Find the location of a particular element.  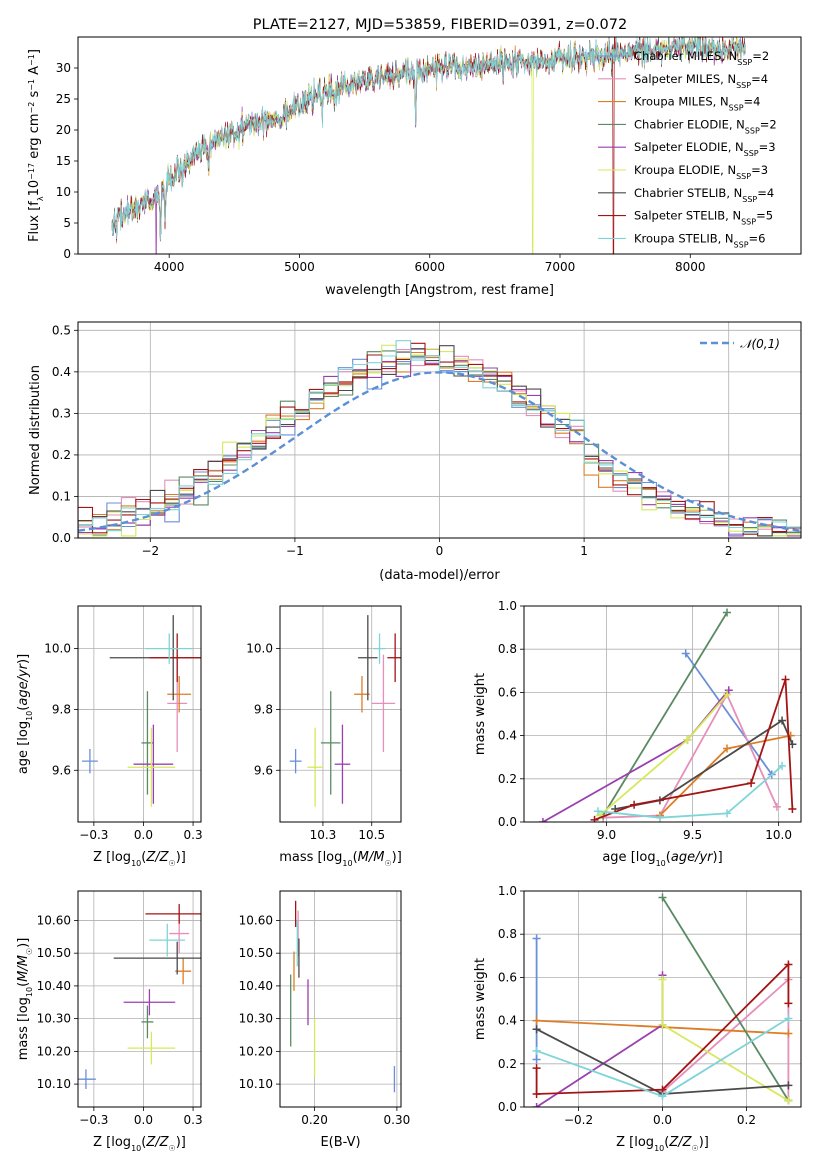

y-tick-label: 10.50 is located at coordinates (54, 953).